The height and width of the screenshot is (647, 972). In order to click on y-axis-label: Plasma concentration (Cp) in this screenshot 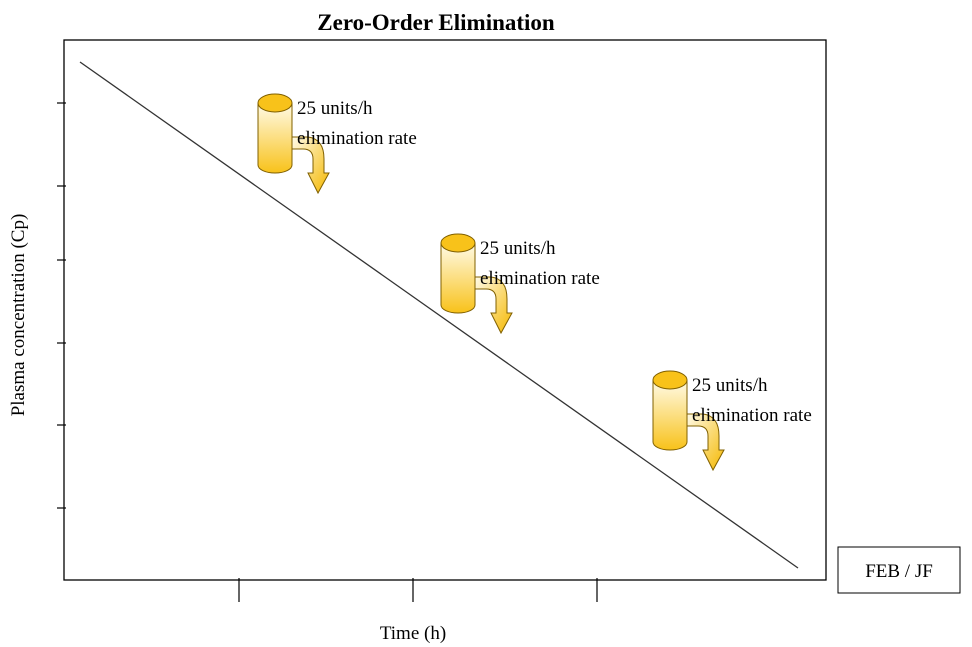, I will do `click(18, 315)`.